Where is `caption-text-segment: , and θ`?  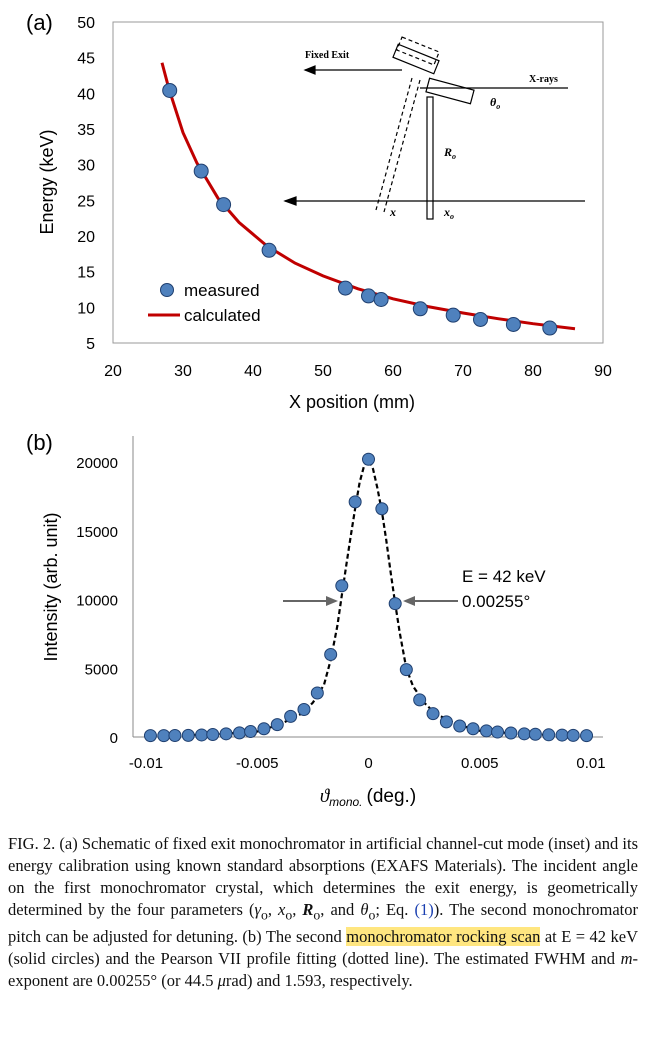
caption-text-segment: , and θ is located at coordinates (344, 909).